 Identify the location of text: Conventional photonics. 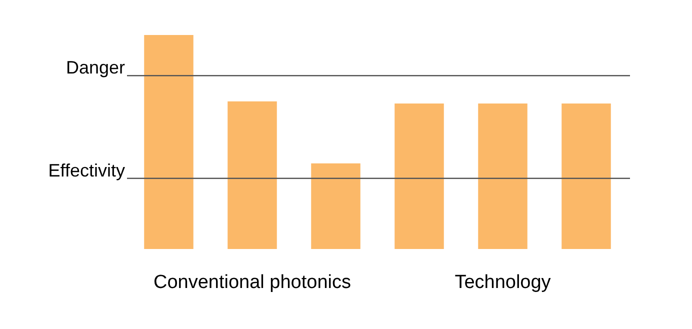
(252, 283).